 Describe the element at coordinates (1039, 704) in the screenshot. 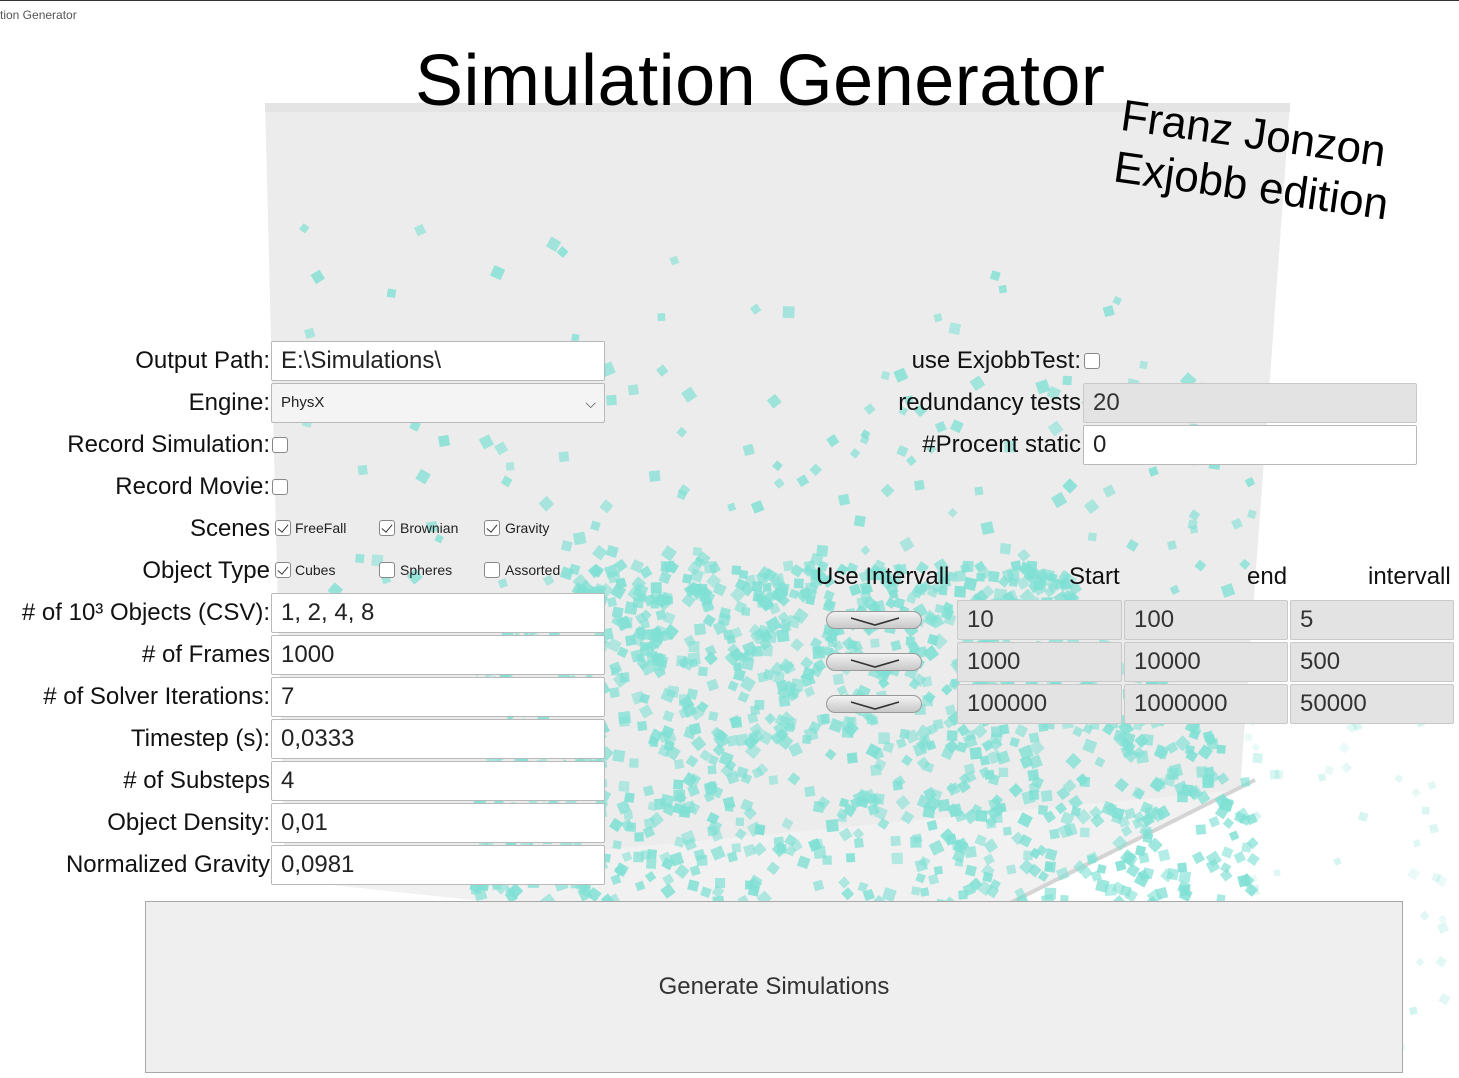

I see `interval-start-input: 100000` at that location.